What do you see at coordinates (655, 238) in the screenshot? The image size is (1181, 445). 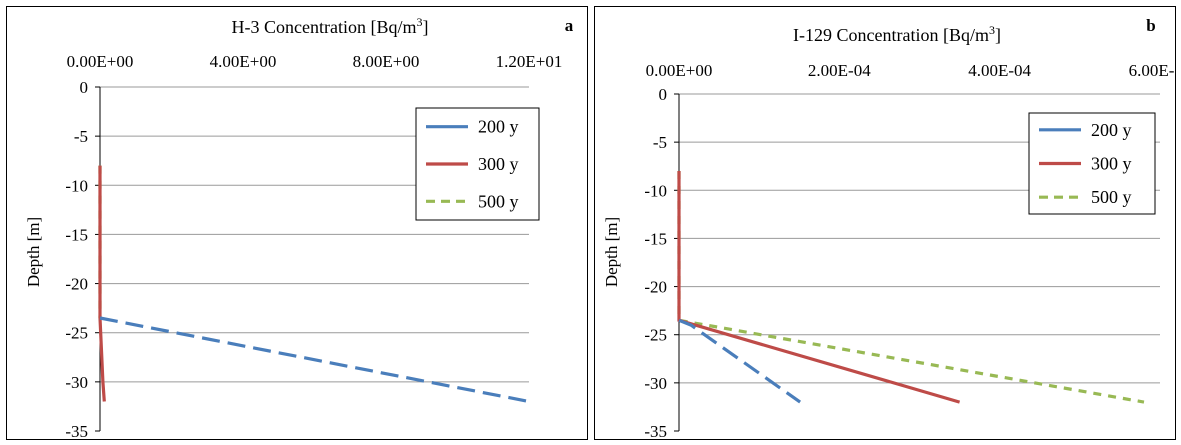 I see `chart-b-y-tick-label: -15` at bounding box center [655, 238].